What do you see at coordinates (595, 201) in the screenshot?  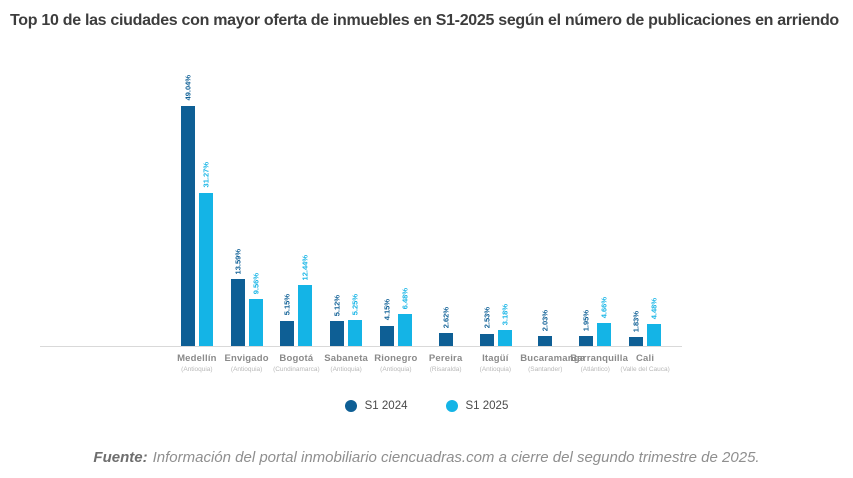 I see `bar-group-barranquilla: 1.95% 4.66%` at bounding box center [595, 201].